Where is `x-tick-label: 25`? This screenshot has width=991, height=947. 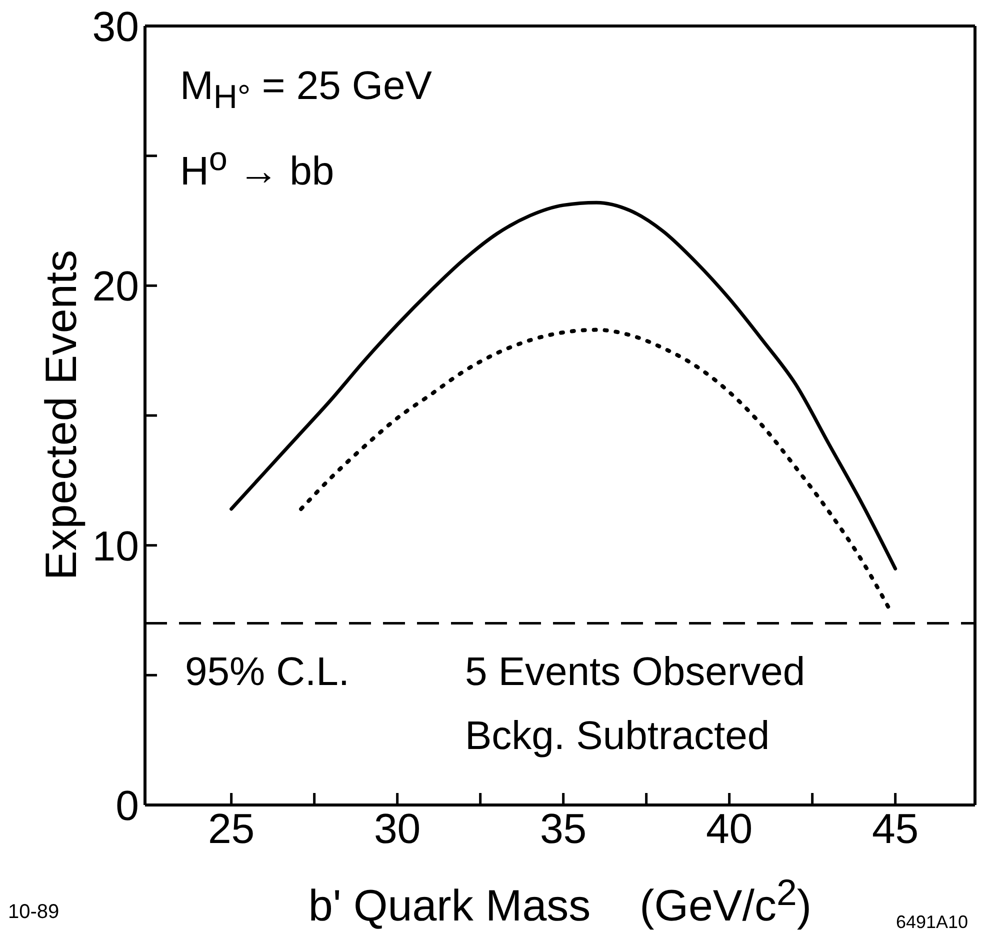 x-tick-label: 25 is located at coordinates (231, 828).